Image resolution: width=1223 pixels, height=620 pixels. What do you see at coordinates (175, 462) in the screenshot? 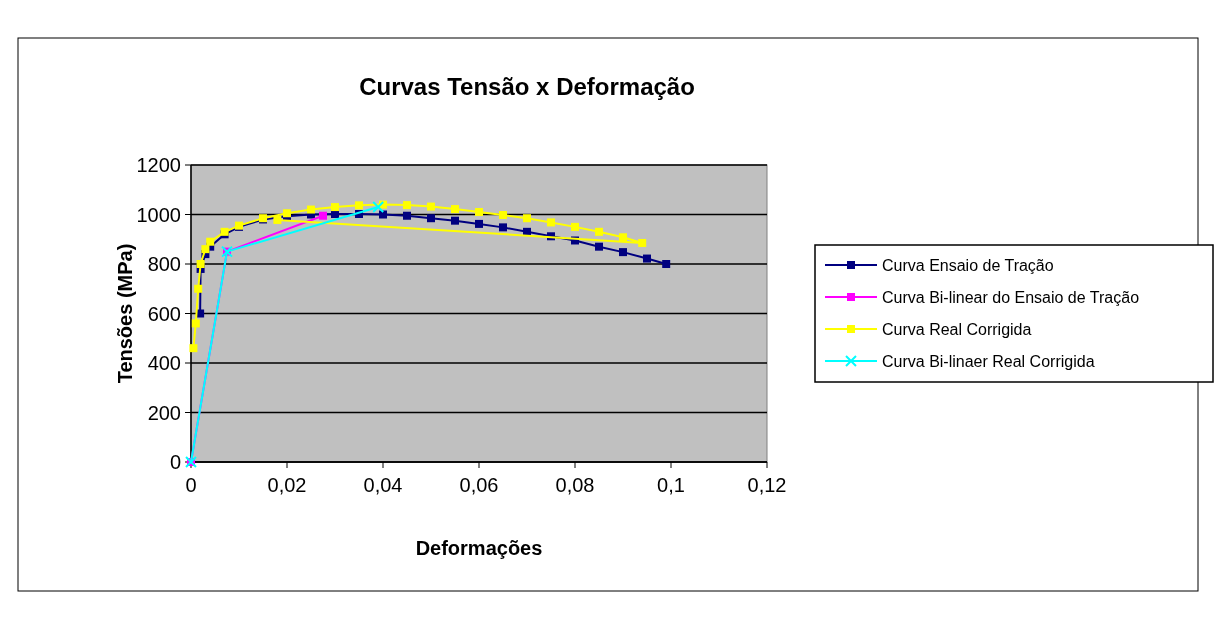
I see `y-tick-label: 0` at bounding box center [175, 462].